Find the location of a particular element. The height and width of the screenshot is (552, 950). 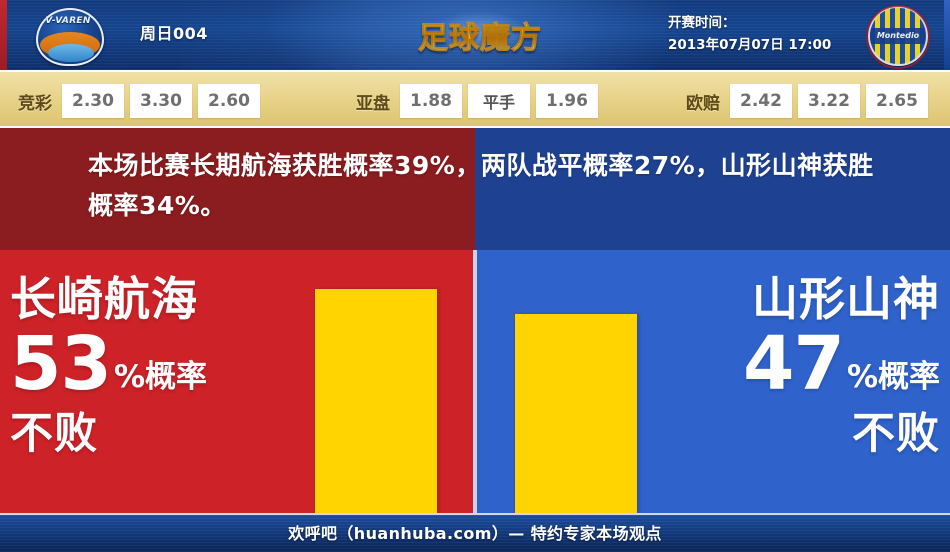

logo-glow is located at coordinates (480, 35).